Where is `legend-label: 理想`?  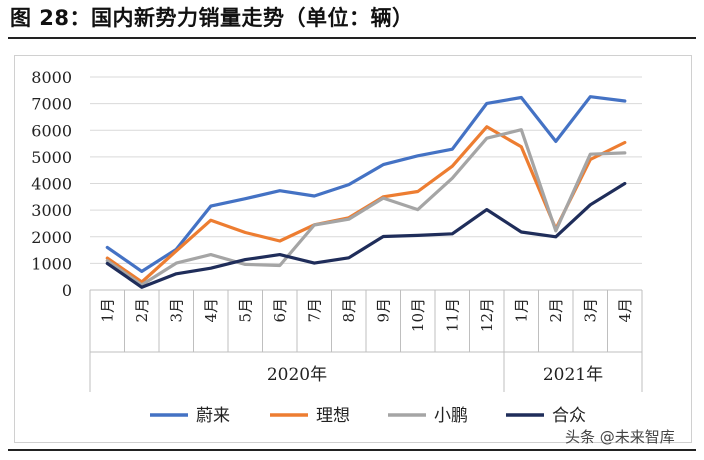 legend-label: 理想 is located at coordinates (333, 416).